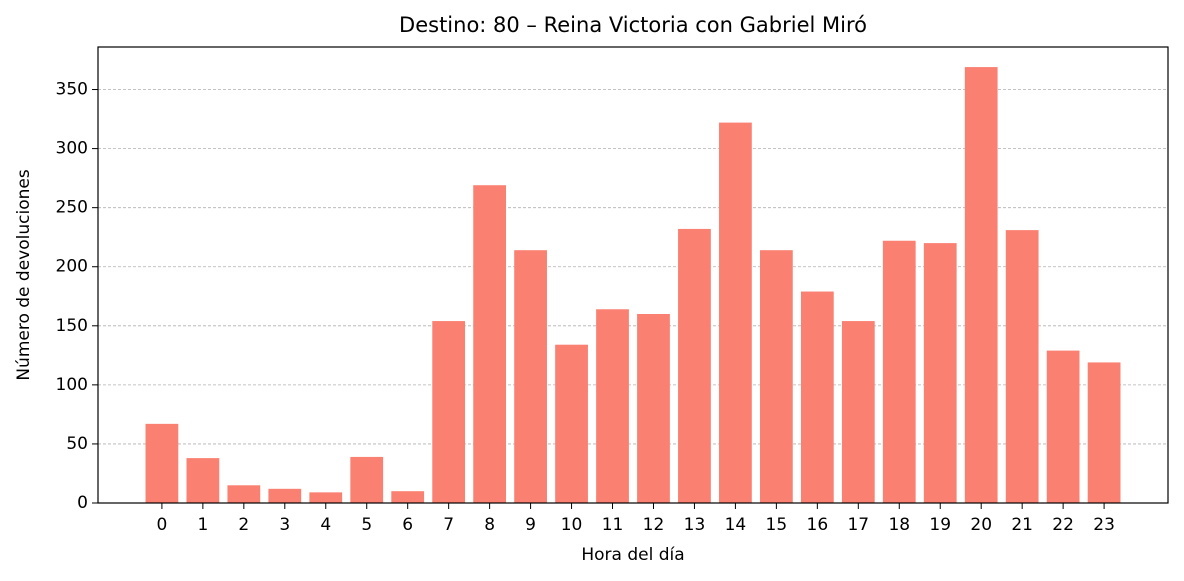 The height and width of the screenshot is (581, 1184). Describe the element at coordinates (654, 525) in the screenshot. I see `x-tick-label: 12` at that location.